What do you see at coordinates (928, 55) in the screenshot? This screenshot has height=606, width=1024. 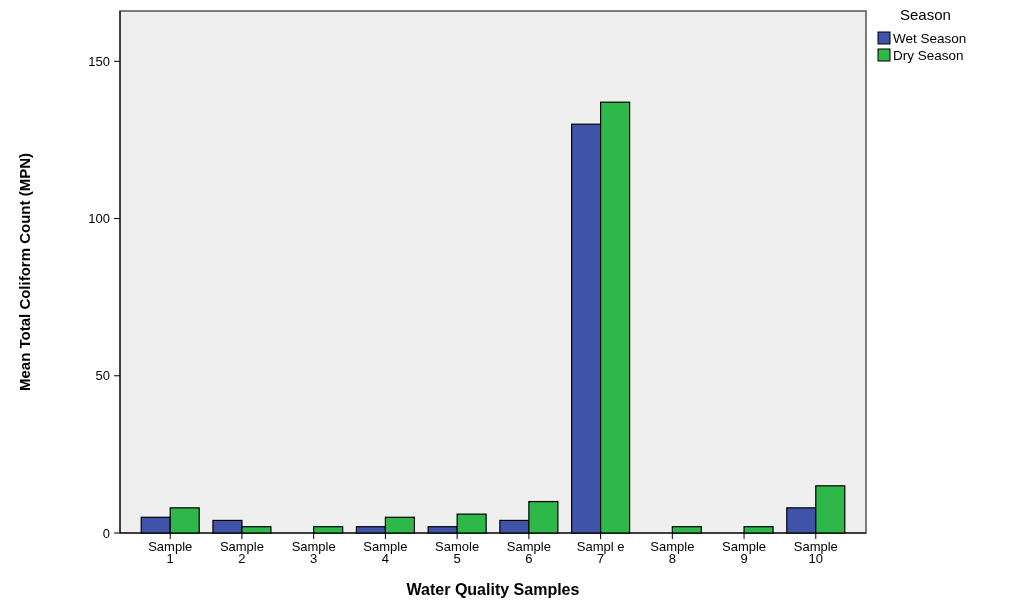 I see `legend-label: Dry Season` at bounding box center [928, 55].